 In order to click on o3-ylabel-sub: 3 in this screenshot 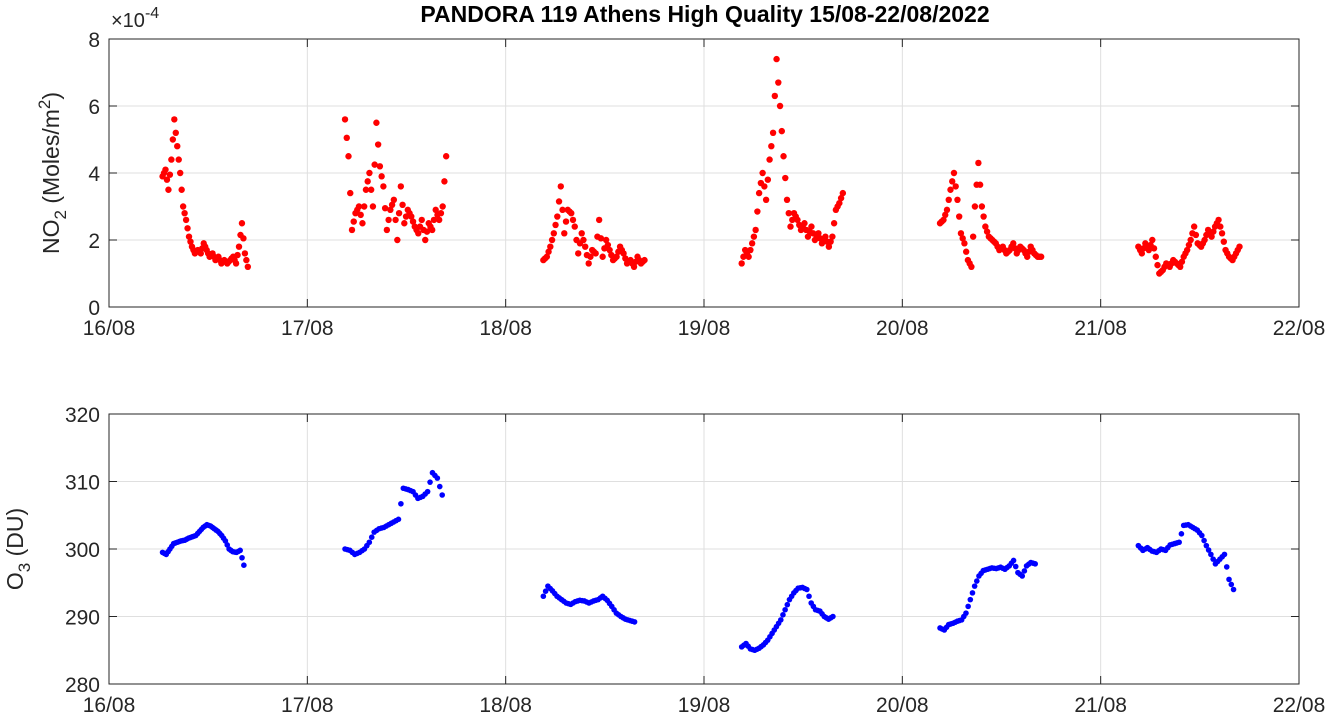, I will do `click(24, 567)`.